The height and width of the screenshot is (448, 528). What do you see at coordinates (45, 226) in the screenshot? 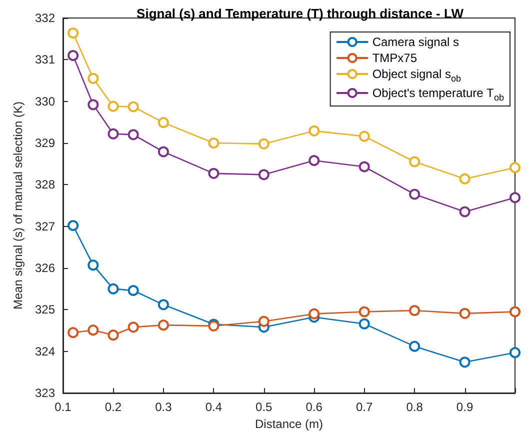
I see `y-tick-label: 327` at bounding box center [45, 226].